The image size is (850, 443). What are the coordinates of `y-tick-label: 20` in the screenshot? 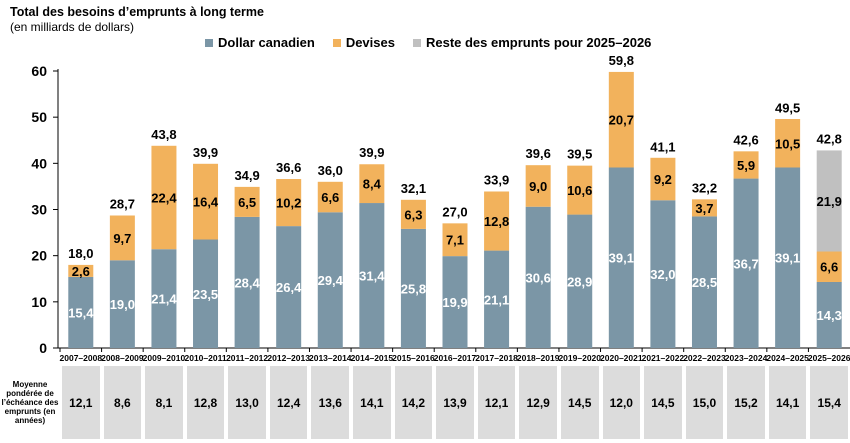 It's located at (39, 256).